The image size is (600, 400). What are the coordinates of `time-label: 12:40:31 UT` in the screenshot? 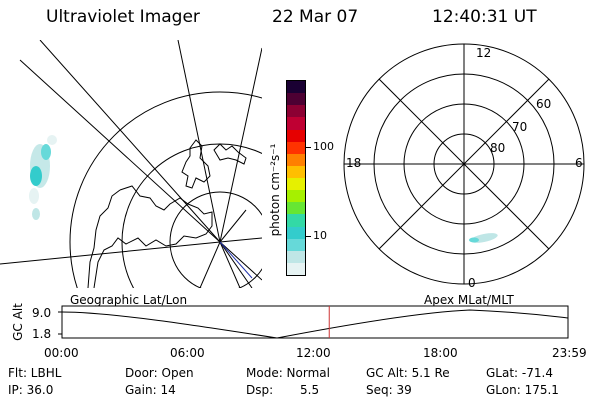 It's located at (484, 17).